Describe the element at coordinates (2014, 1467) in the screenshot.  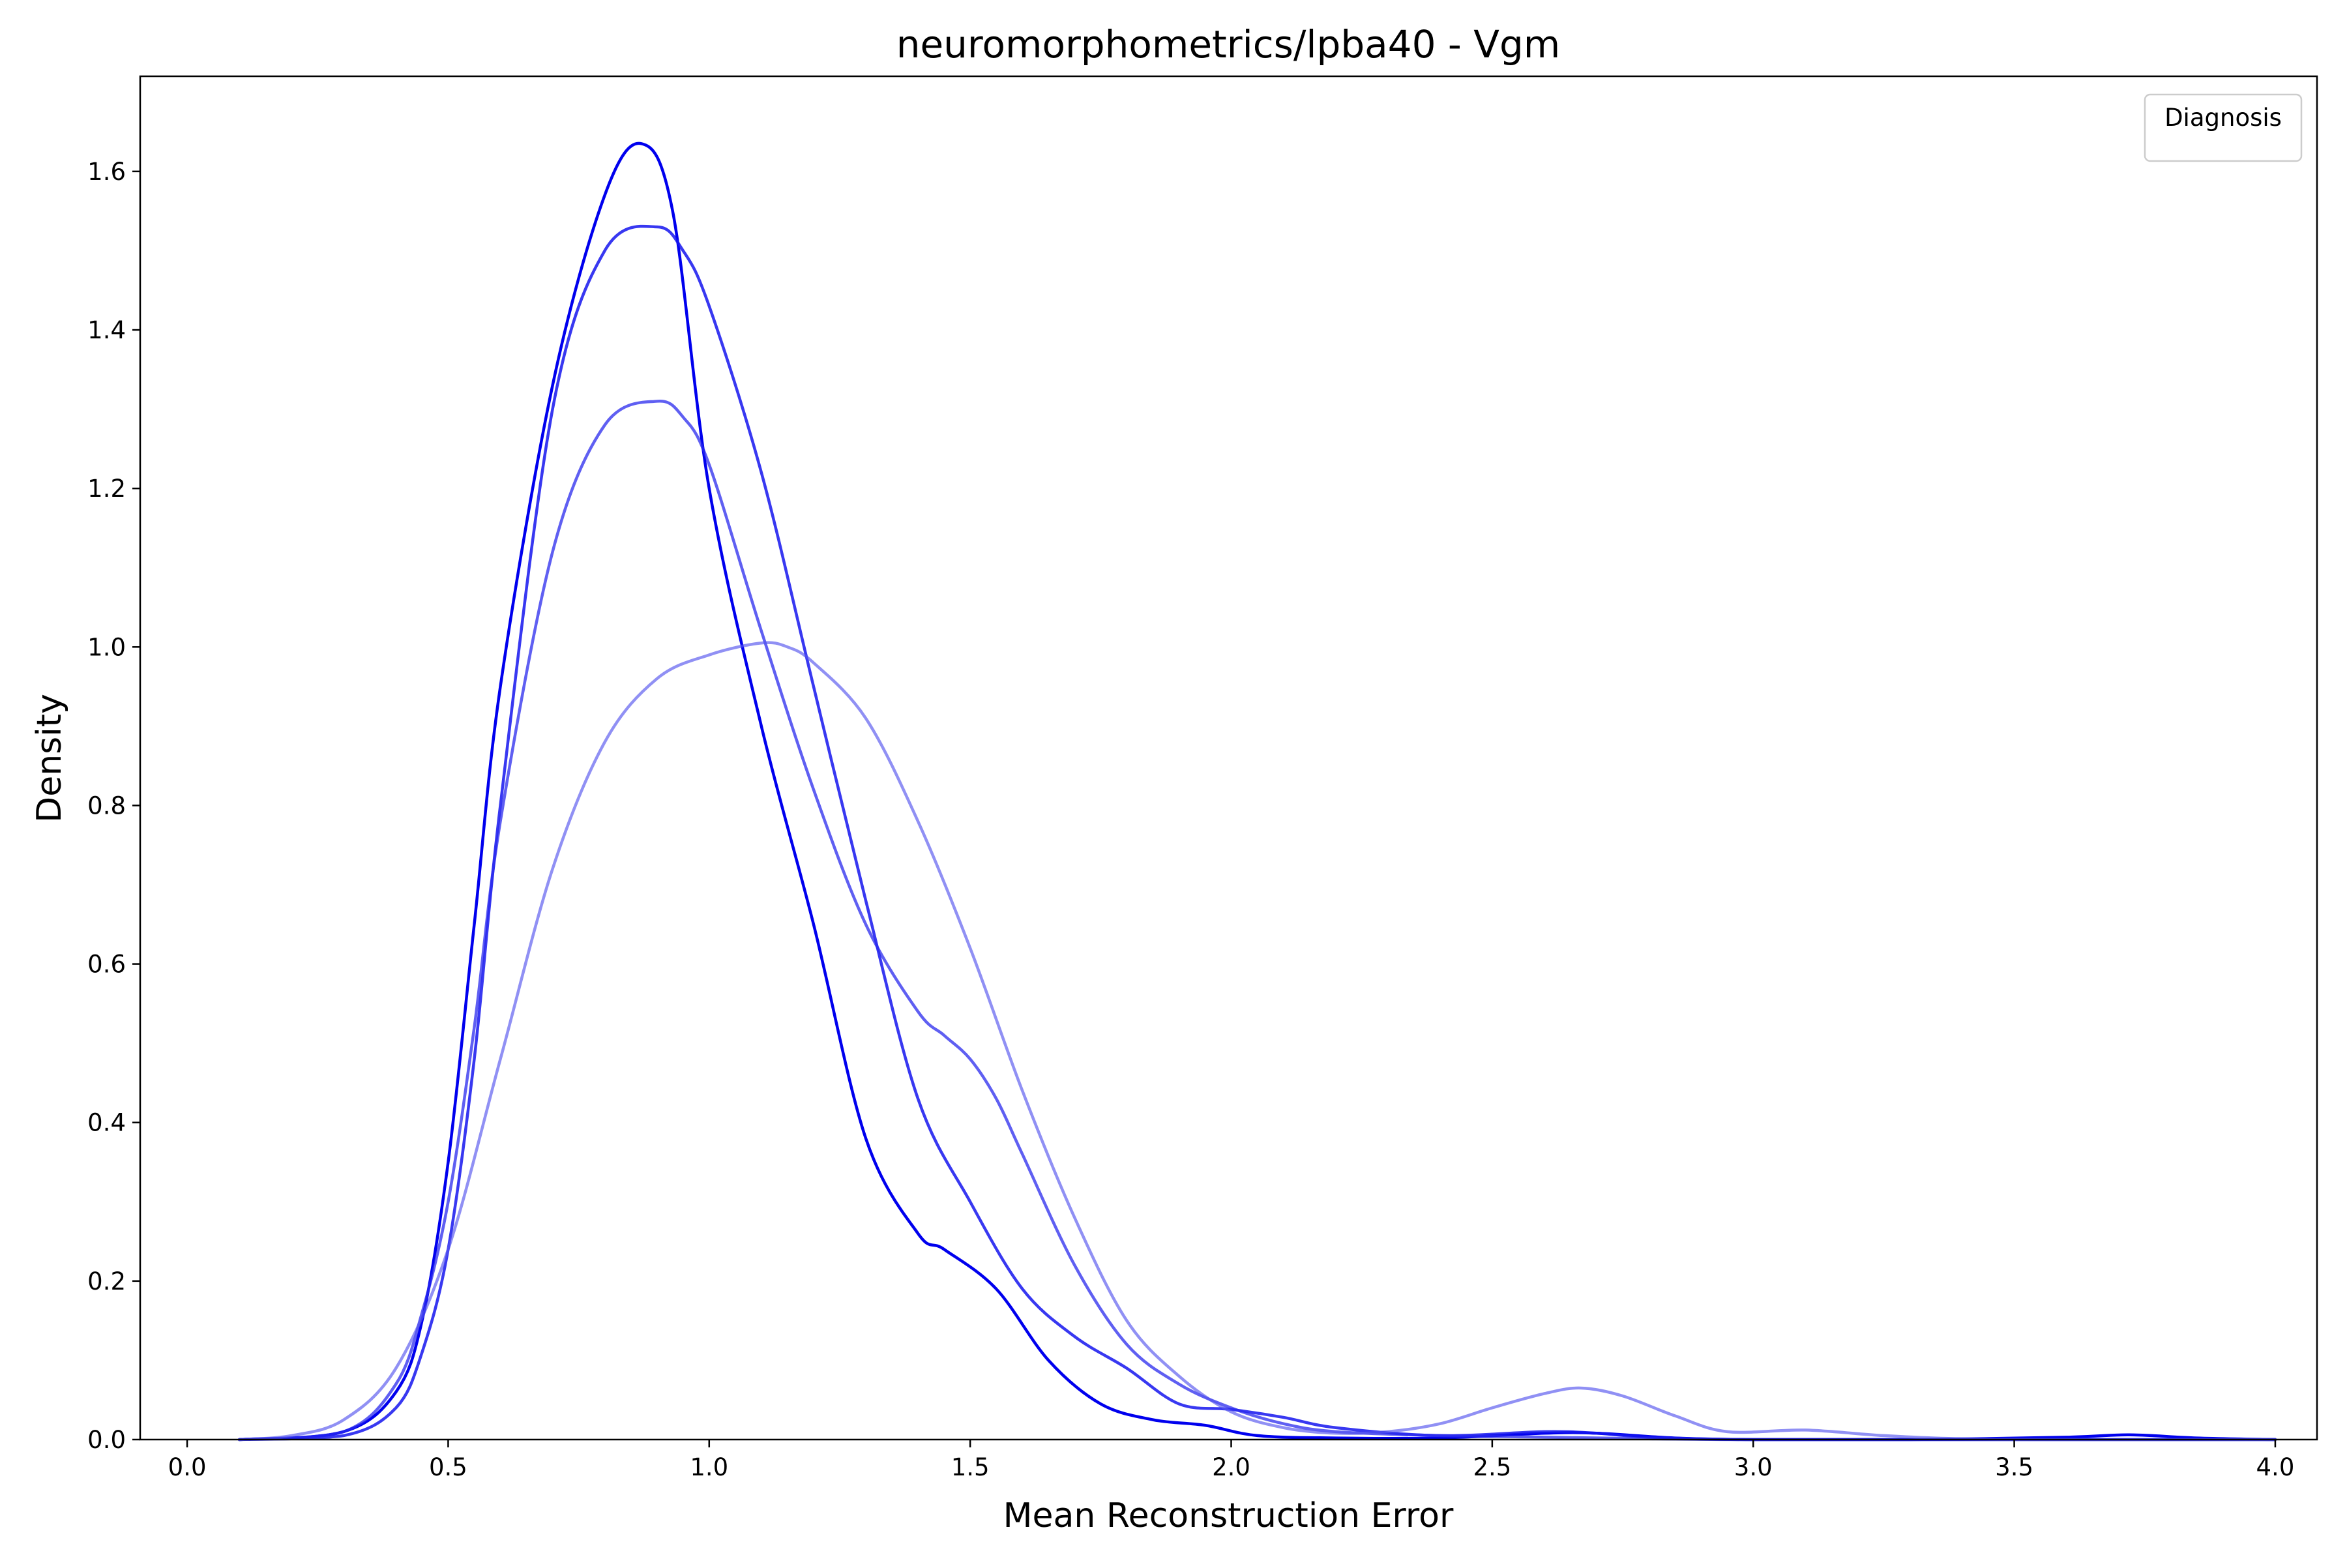
I see `x-tick-label: 3.5` at that location.